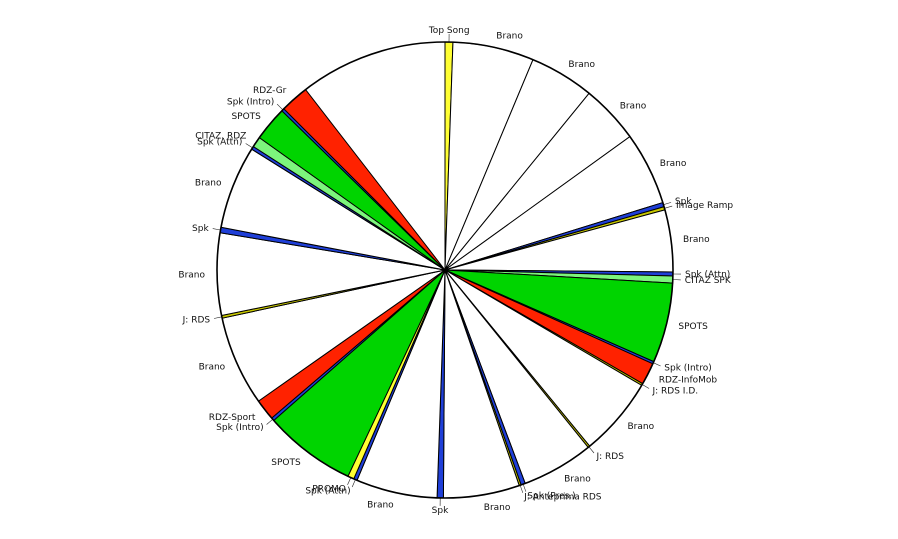 The height and width of the screenshot is (539, 898). Describe the element at coordinates (449, 31) in the screenshot. I see `slice-label: Top Song` at that location.